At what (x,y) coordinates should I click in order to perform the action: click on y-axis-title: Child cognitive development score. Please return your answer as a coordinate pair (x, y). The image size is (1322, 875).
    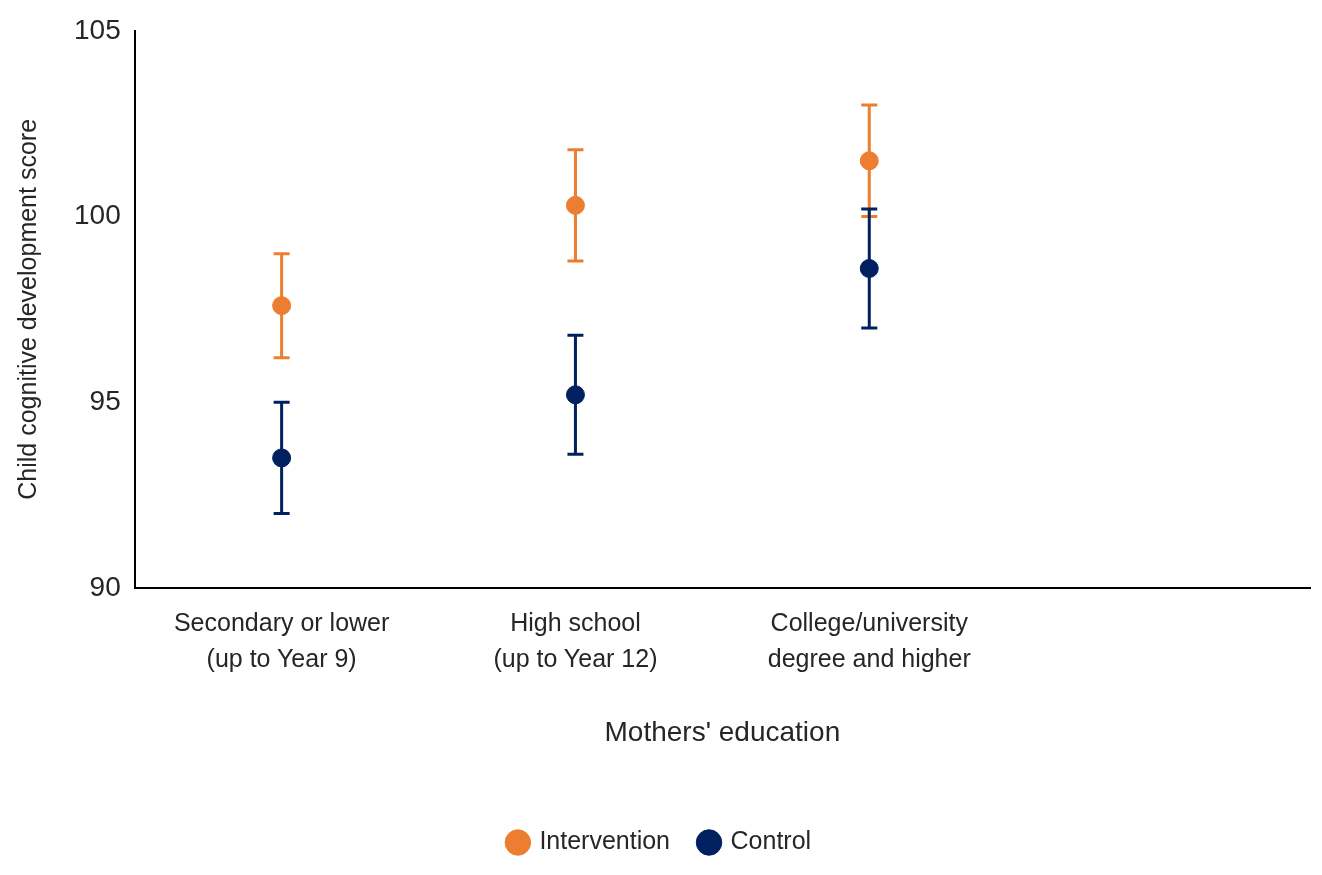
    Looking at the image, I should click on (26, 309).